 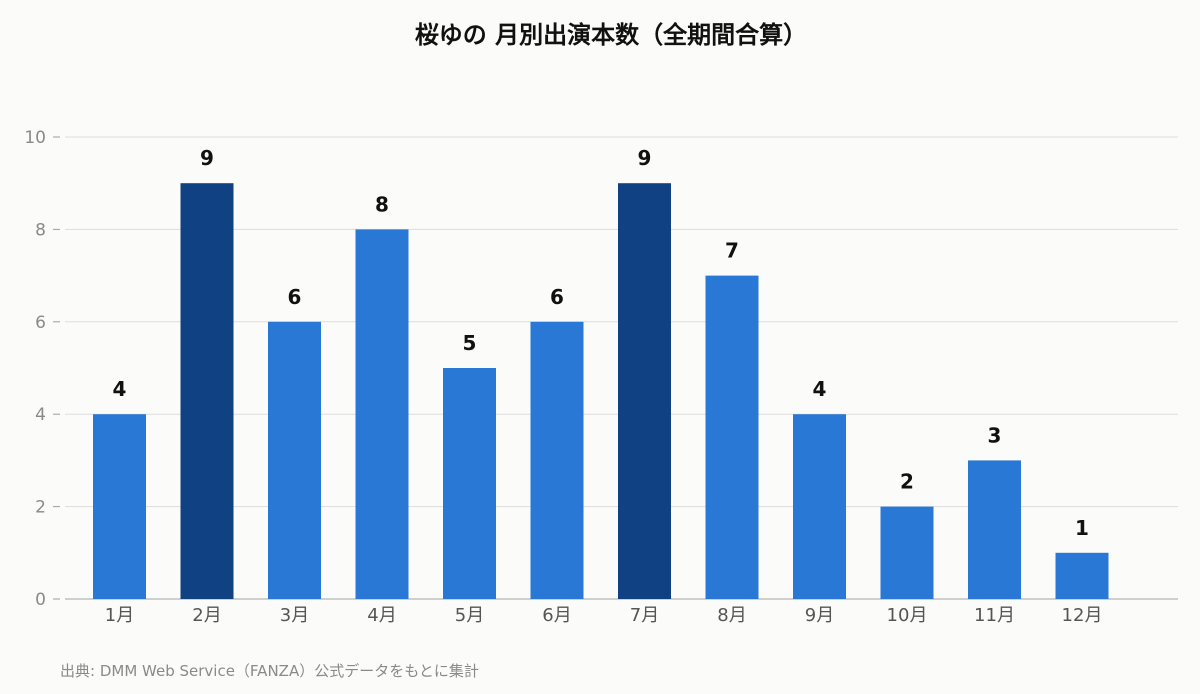 I want to click on x-tick-label: 1月, so click(x=119, y=615).